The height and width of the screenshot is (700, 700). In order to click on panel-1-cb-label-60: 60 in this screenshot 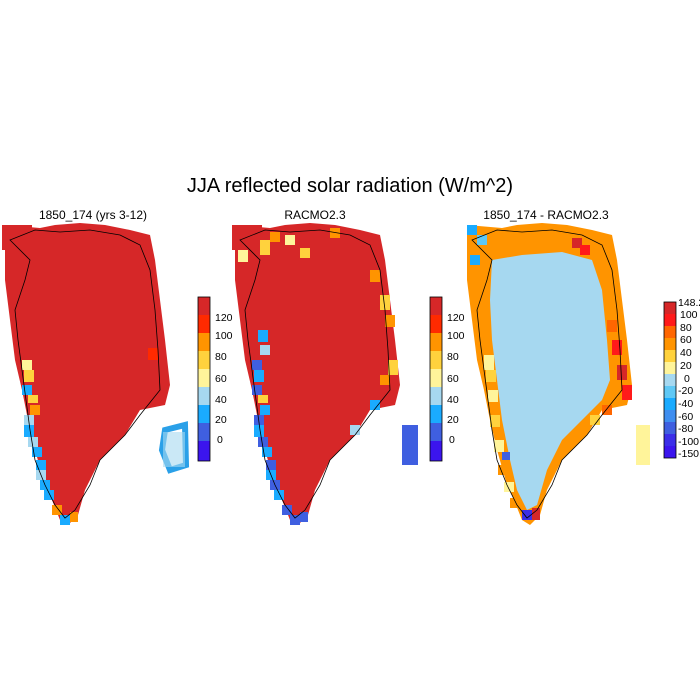, I will do `click(221, 379)`.